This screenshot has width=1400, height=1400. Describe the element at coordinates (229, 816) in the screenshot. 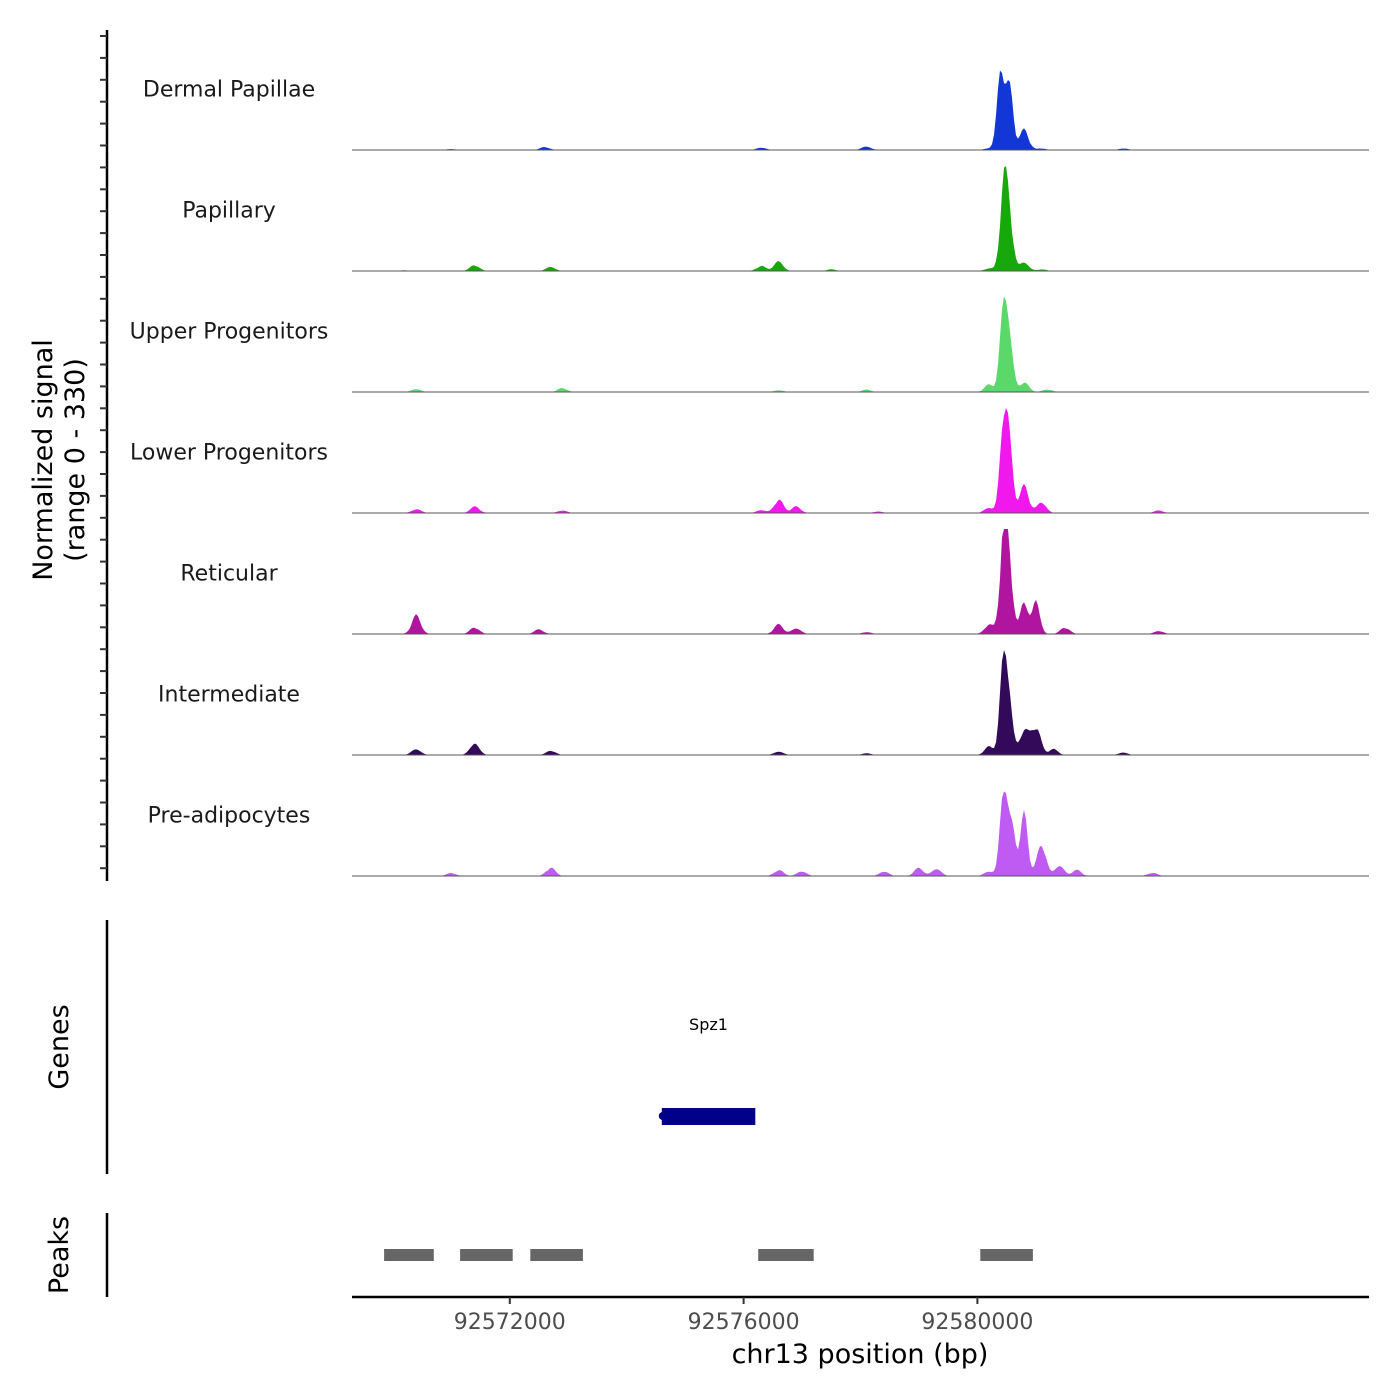

I see `track-label: Pre-adipocytes` at that location.